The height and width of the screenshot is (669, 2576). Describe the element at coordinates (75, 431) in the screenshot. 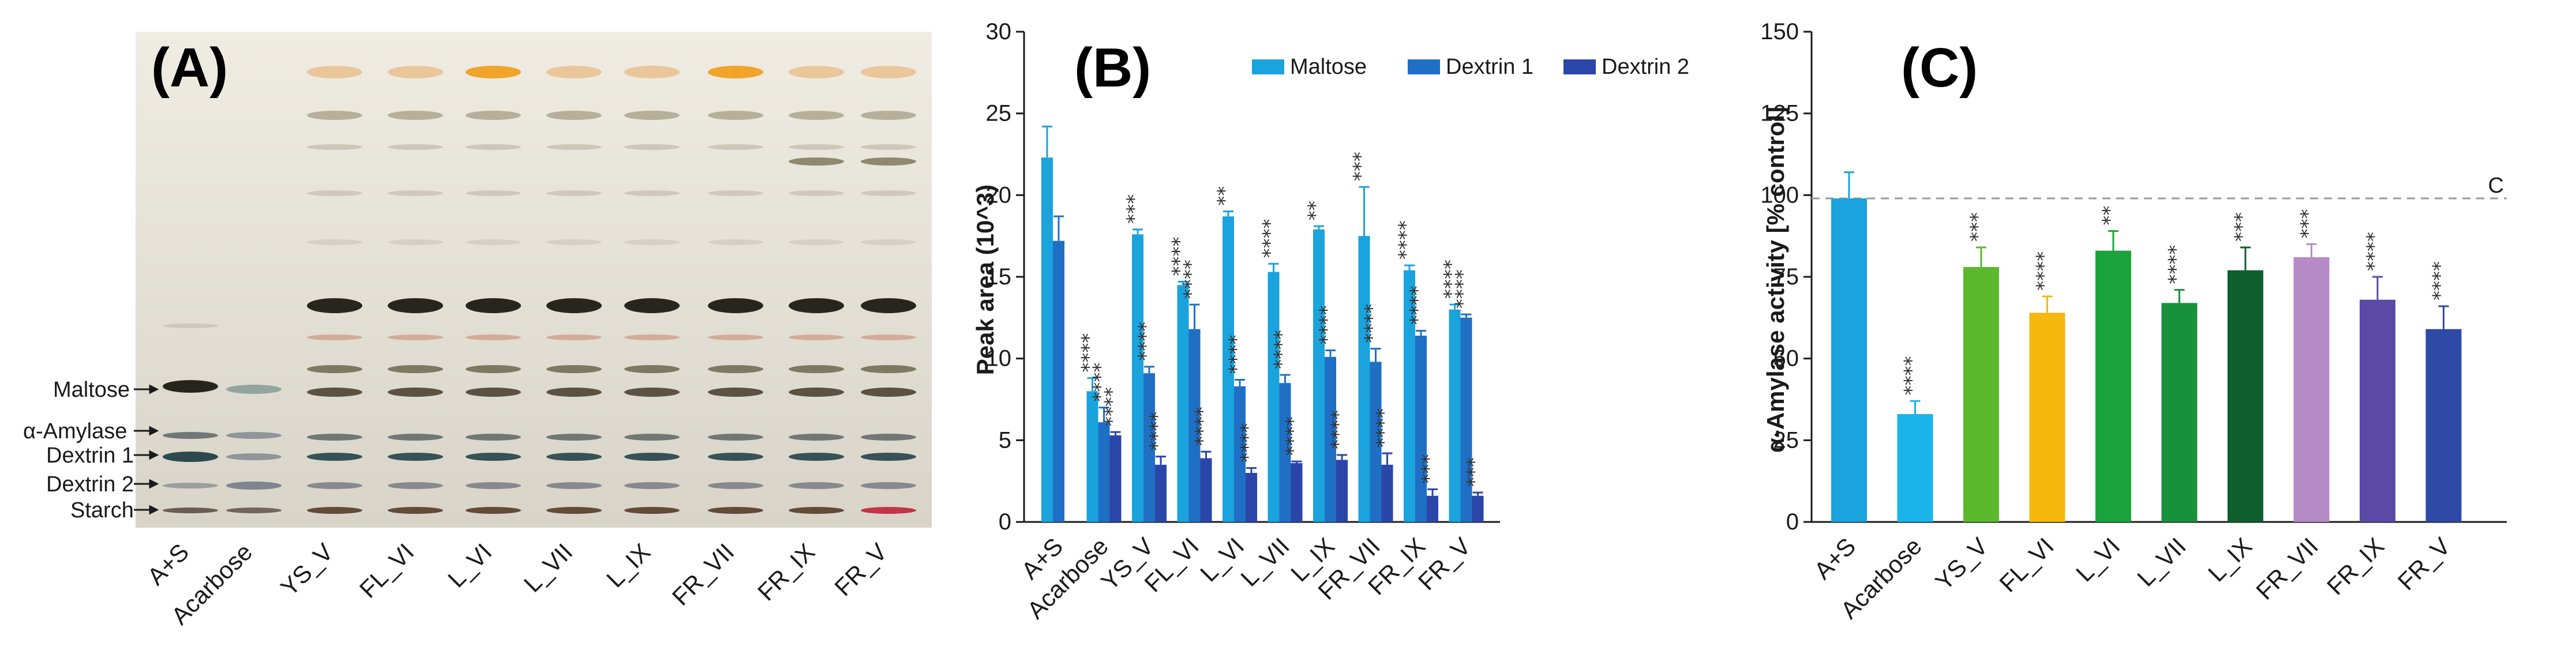

I see `band-label-amylase: α-Amylase` at that location.